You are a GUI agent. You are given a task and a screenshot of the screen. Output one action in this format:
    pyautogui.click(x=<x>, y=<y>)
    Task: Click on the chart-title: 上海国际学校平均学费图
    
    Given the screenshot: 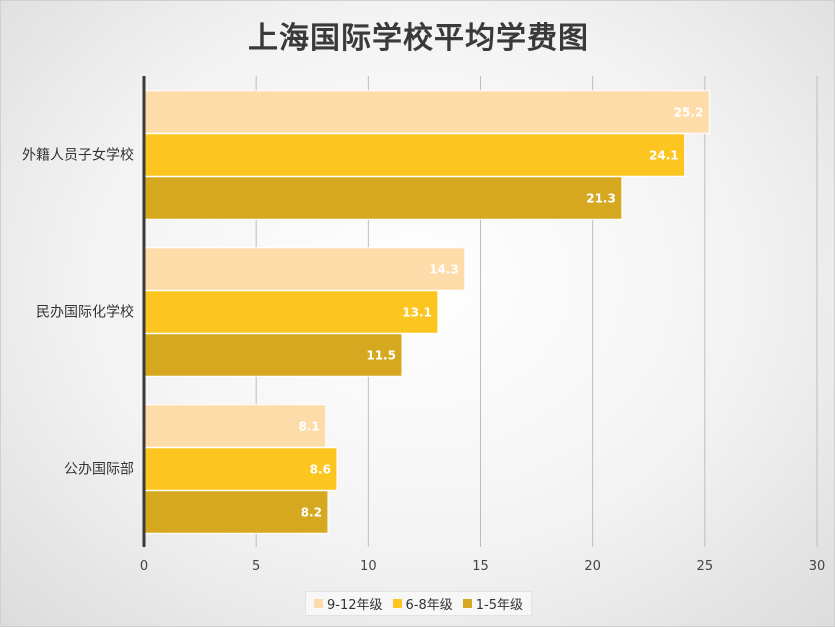 What is the action you would take?
    pyautogui.click(x=418, y=38)
    